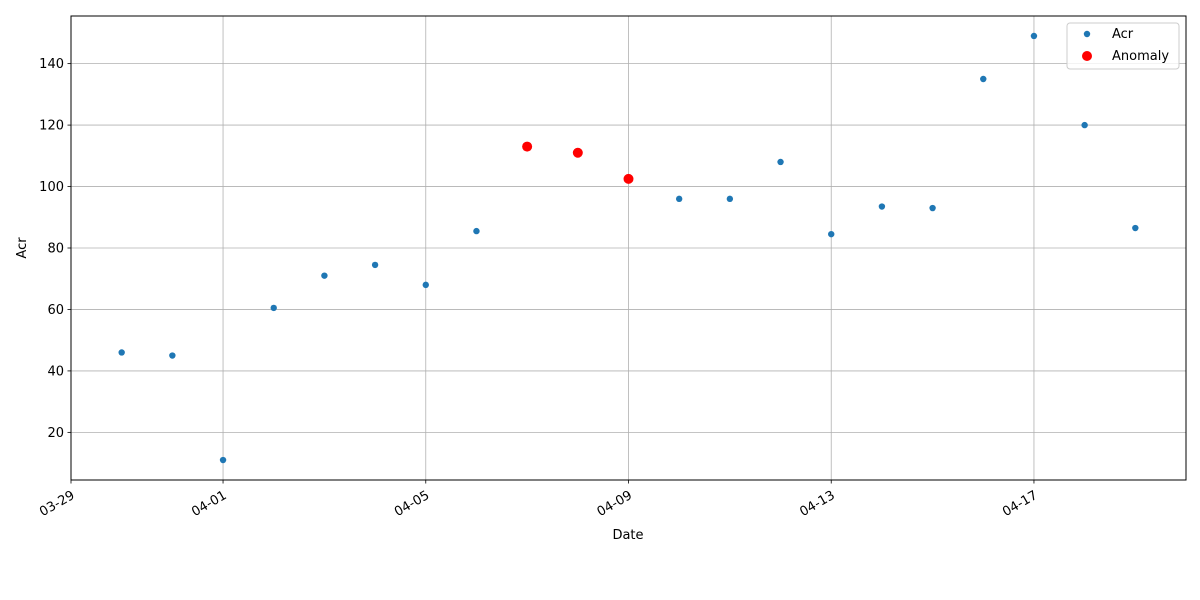  What do you see at coordinates (1123, 34) in the screenshot?
I see `legend-label-acr: Acr` at bounding box center [1123, 34].